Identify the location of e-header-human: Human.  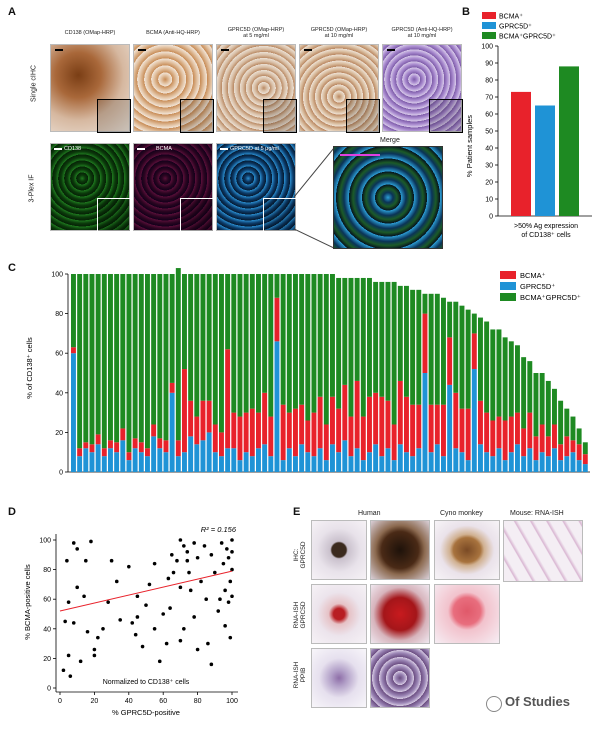
(369, 513).